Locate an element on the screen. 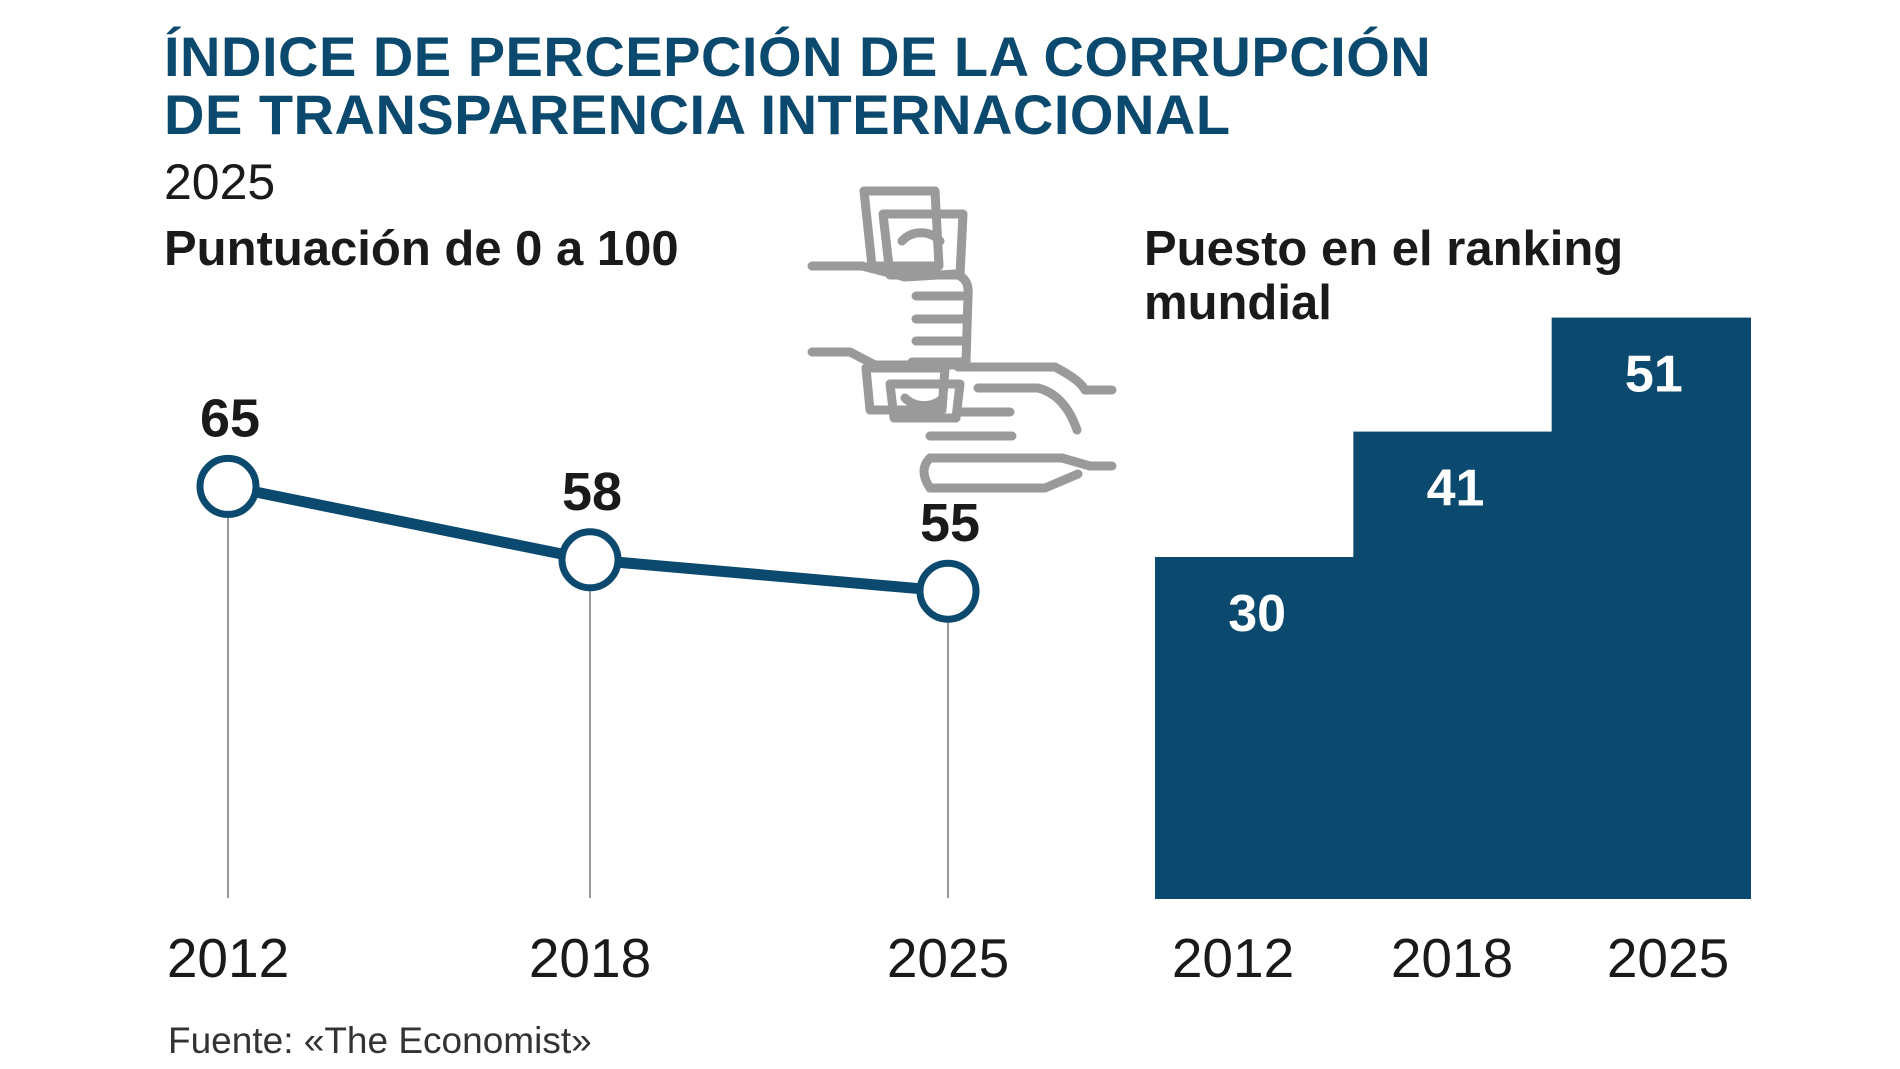 The width and height of the screenshot is (1900, 1069). source-note: Fuente: «The Economist» is located at coordinates (380, 1040).